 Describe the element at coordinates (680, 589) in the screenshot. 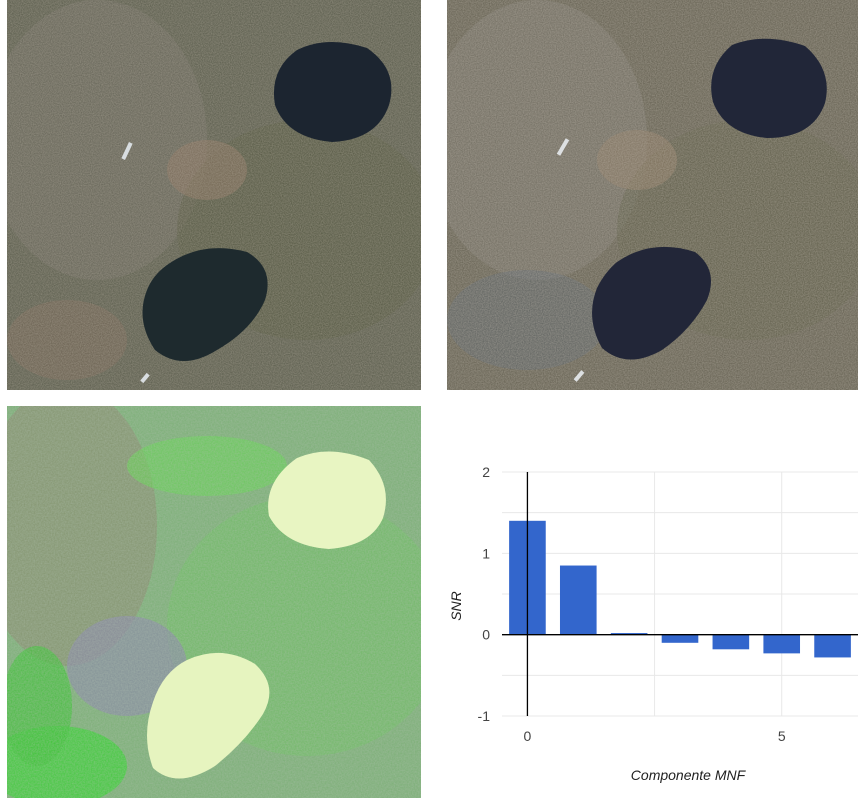

I see `bars-layer` at that location.